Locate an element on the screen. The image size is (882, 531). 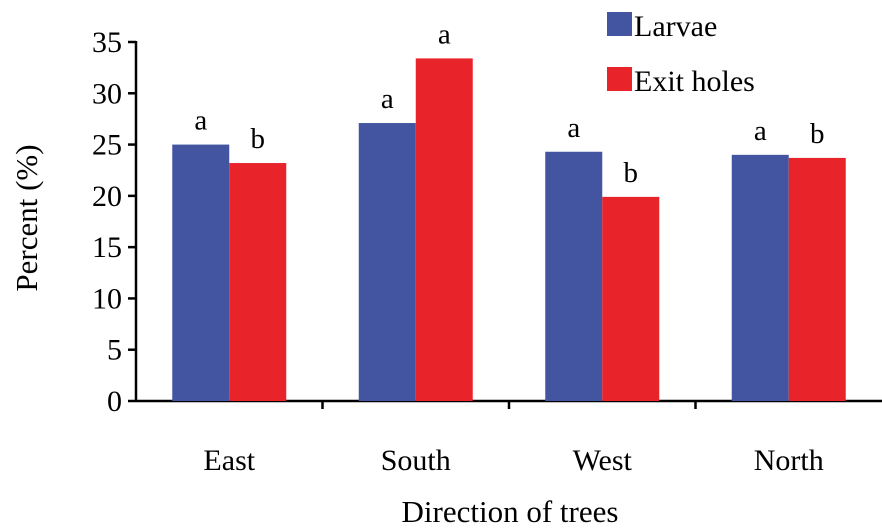
x-axis-title: Direction of trees is located at coordinates (510, 511).